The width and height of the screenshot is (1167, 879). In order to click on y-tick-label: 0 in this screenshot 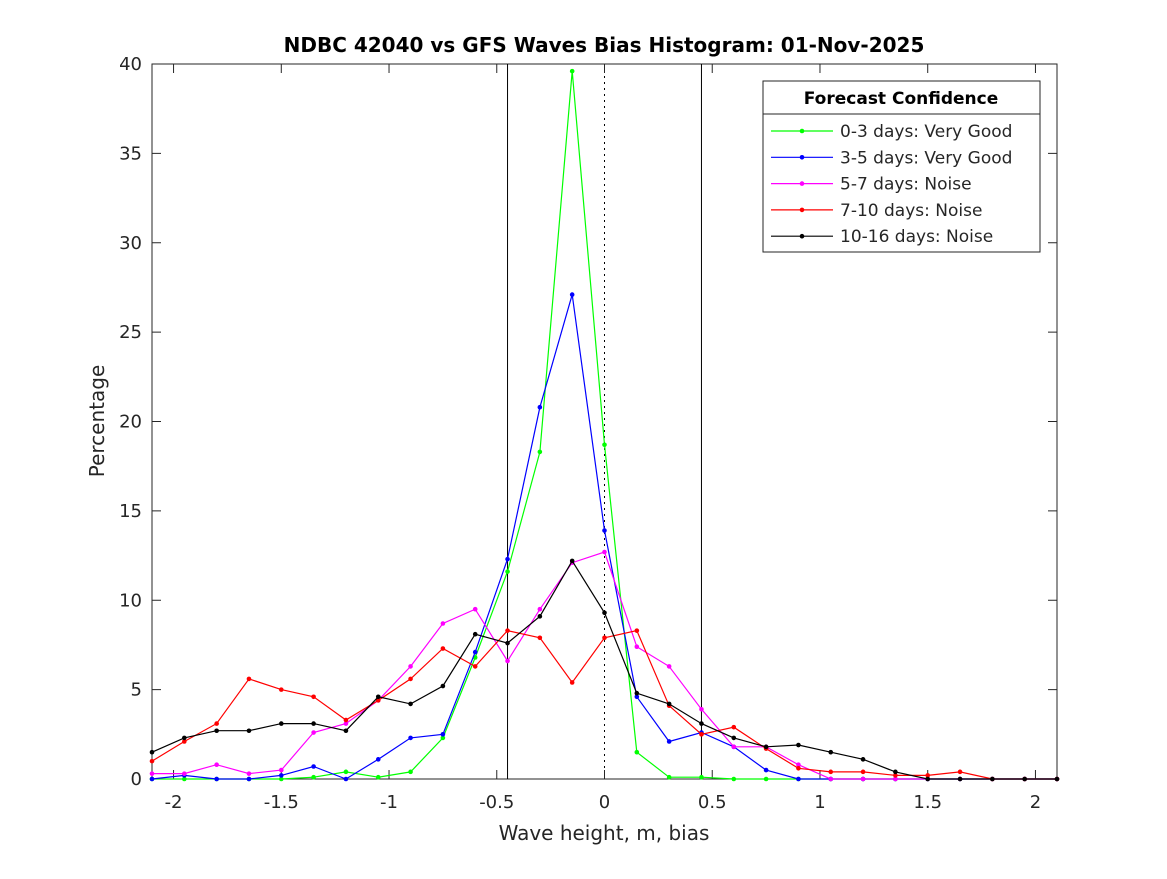, I will do `click(136, 779)`.